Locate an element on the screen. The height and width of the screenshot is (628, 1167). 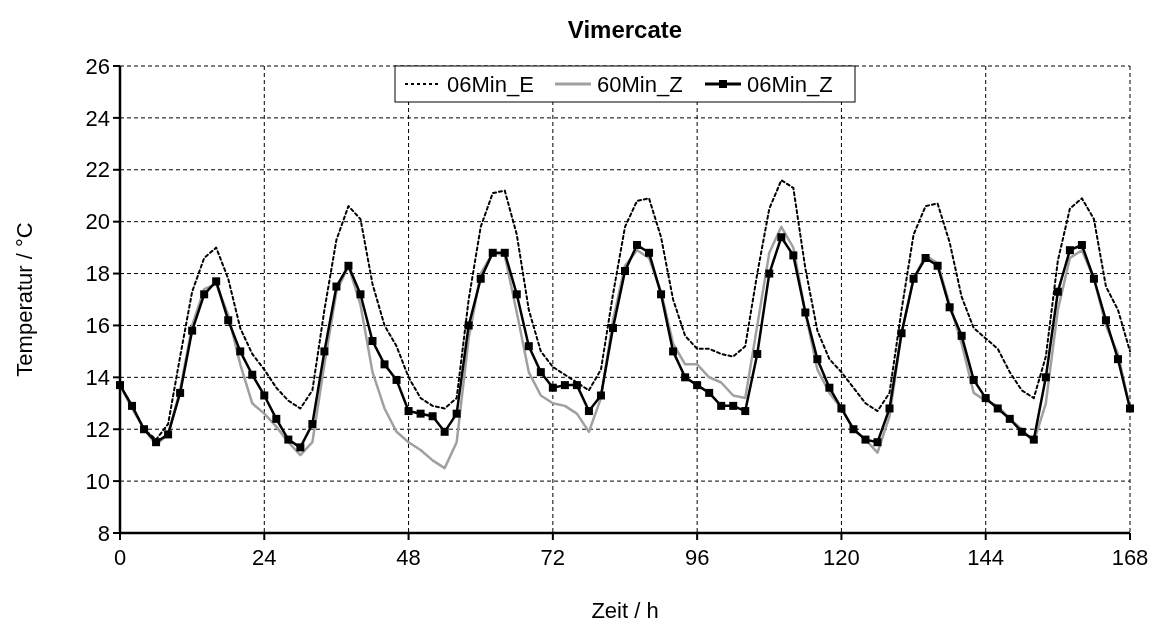
chart-title: Vimercate is located at coordinates (625, 29).